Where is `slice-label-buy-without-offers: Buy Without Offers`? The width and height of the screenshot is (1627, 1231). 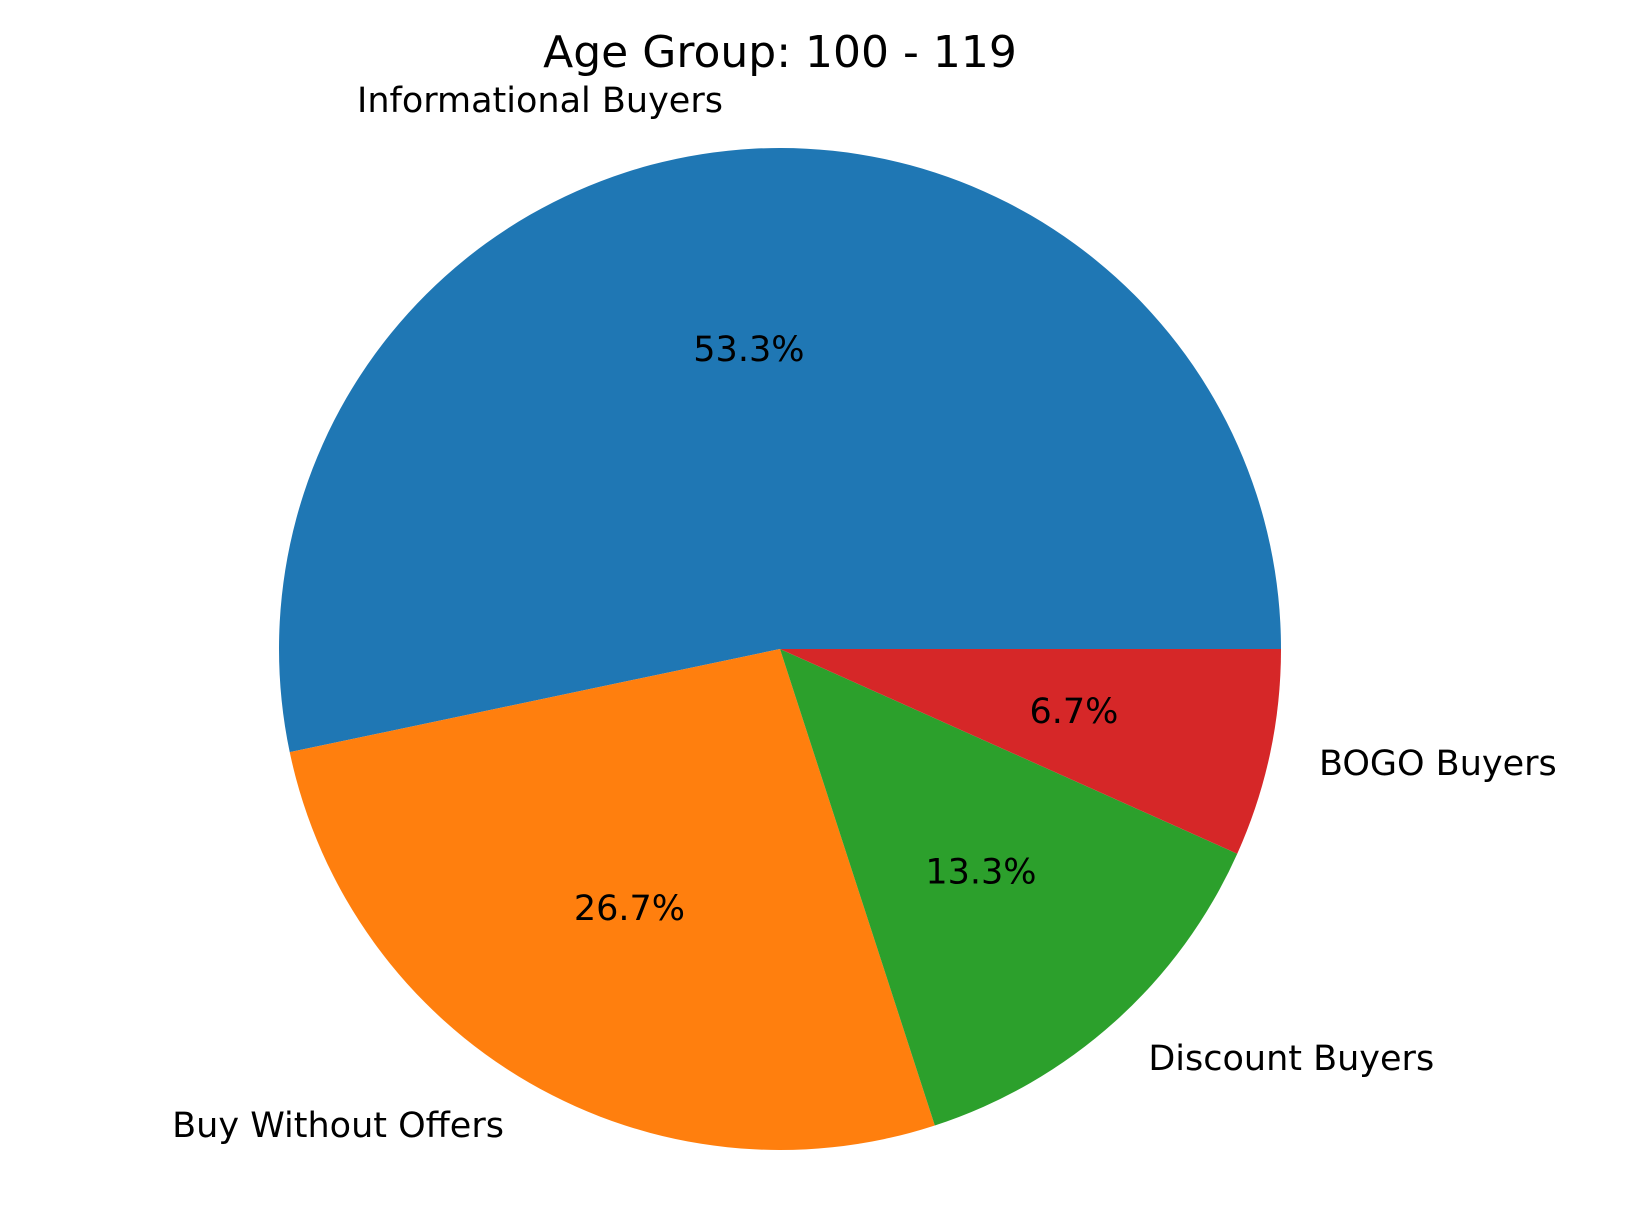
slice-label-buy-without-offers: Buy Without Offers is located at coordinates (338, 1126).